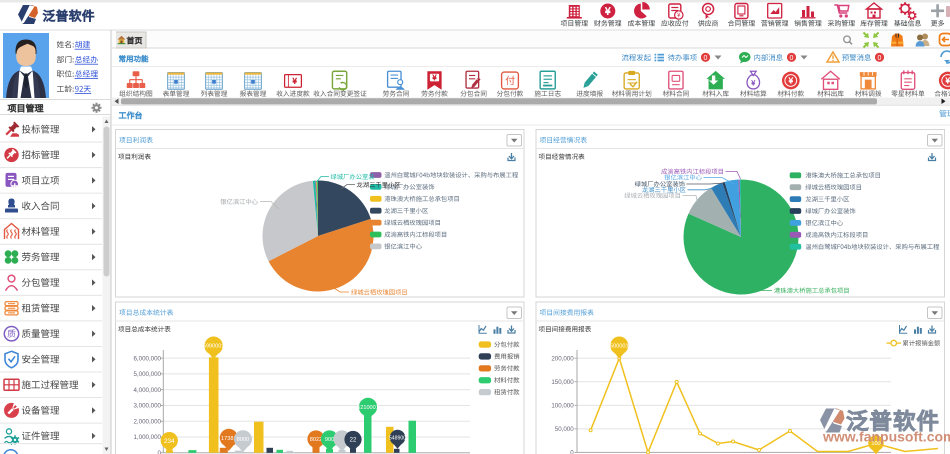 The height and width of the screenshot is (454, 950). Describe the element at coordinates (214, 347) in the screenshot. I see `svg-text: 5990001` at that location.